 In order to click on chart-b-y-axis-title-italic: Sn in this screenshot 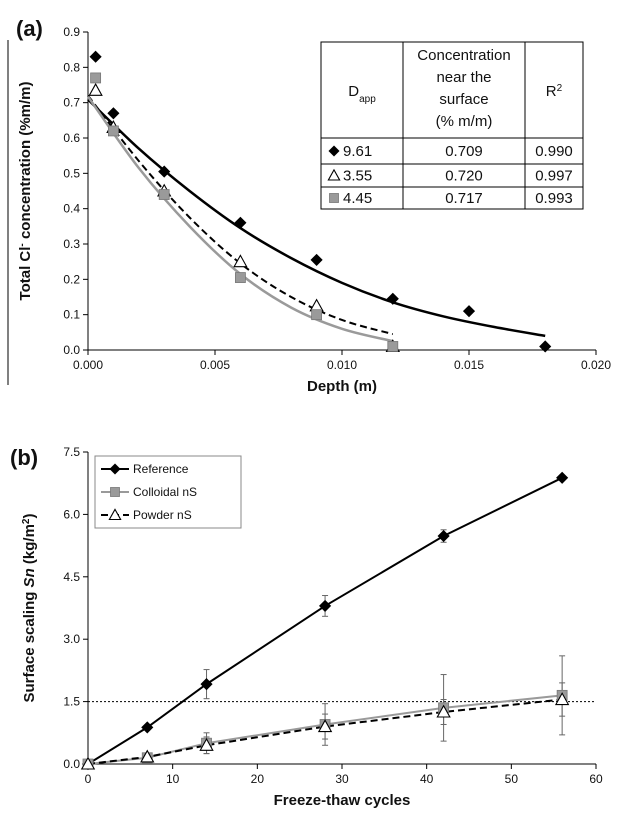, I will do `click(29, 577)`.